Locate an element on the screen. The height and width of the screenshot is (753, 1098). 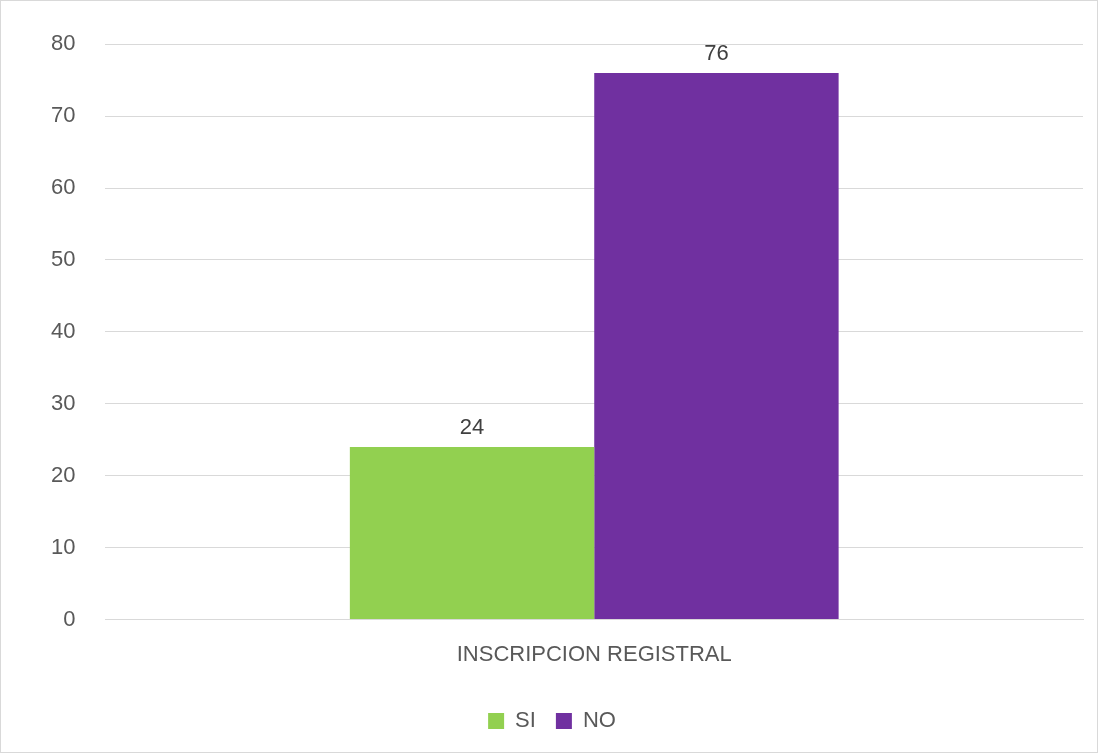
data-label: 76 is located at coordinates (716, 53).